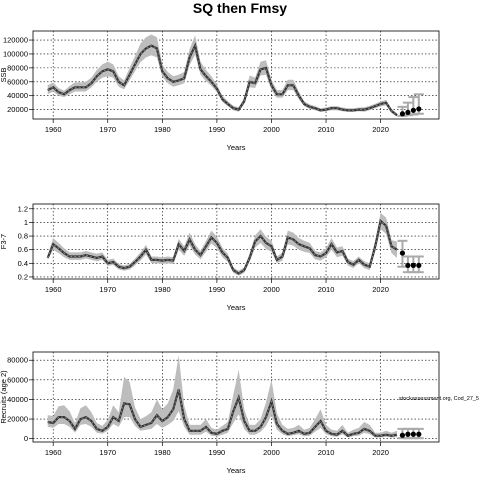 The image size is (480, 480). Describe the element at coordinates (4, 74) in the screenshot. I see `y-axis-label: SSB` at that location.